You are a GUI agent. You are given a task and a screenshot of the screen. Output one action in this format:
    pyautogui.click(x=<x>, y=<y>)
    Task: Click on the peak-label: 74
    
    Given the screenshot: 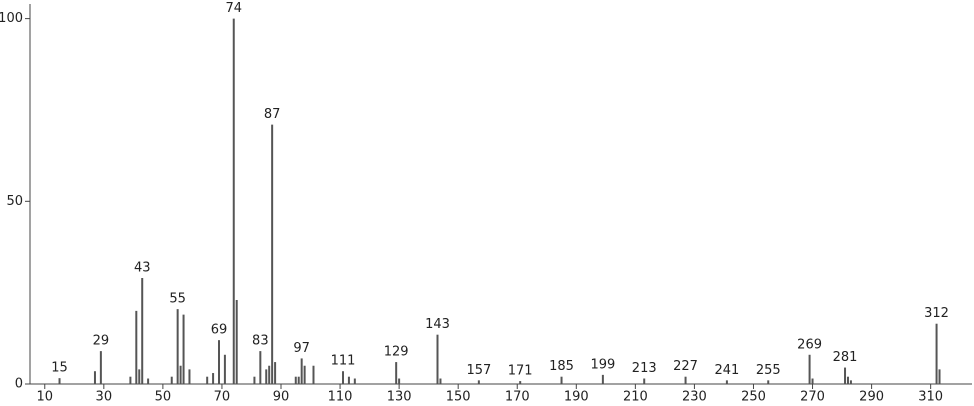 What is the action you would take?
    pyautogui.click(x=233, y=8)
    